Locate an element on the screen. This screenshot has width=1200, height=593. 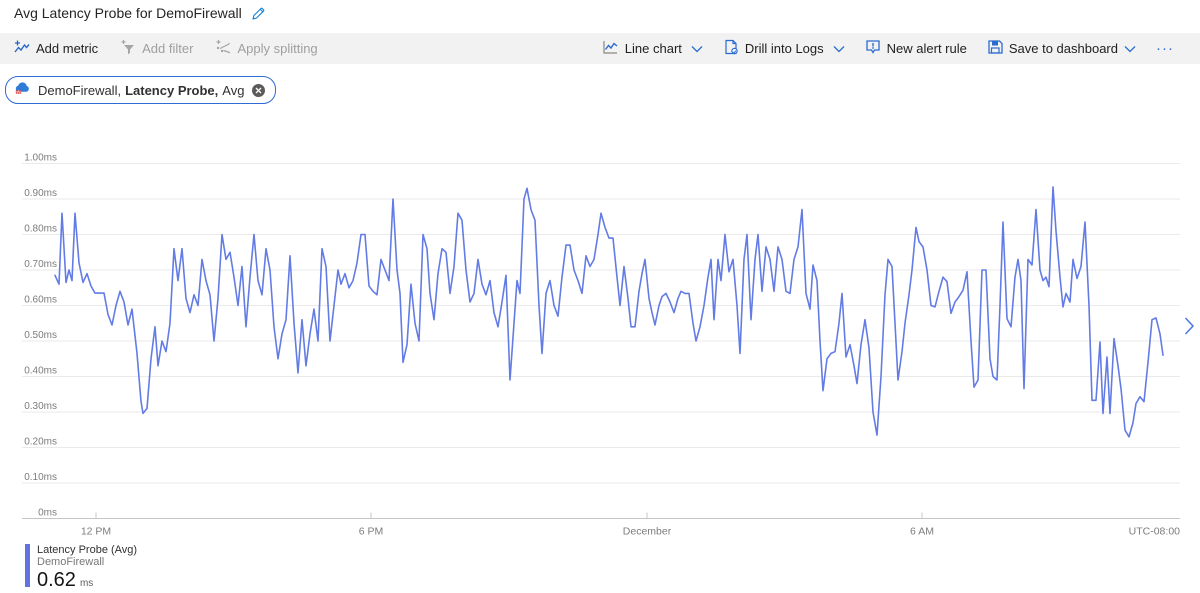
chart-type-label: Line chart is located at coordinates (653, 48).